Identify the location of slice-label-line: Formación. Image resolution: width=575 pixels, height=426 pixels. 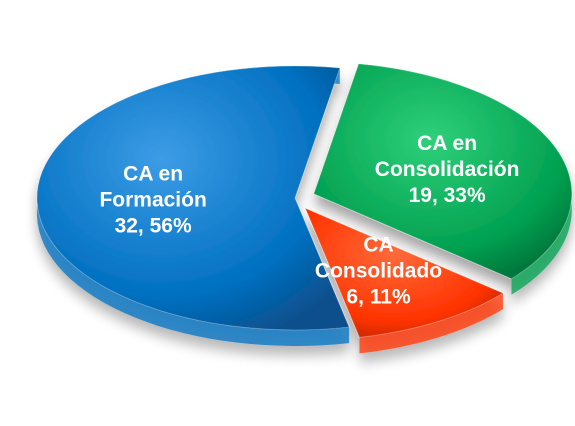
(152, 199).